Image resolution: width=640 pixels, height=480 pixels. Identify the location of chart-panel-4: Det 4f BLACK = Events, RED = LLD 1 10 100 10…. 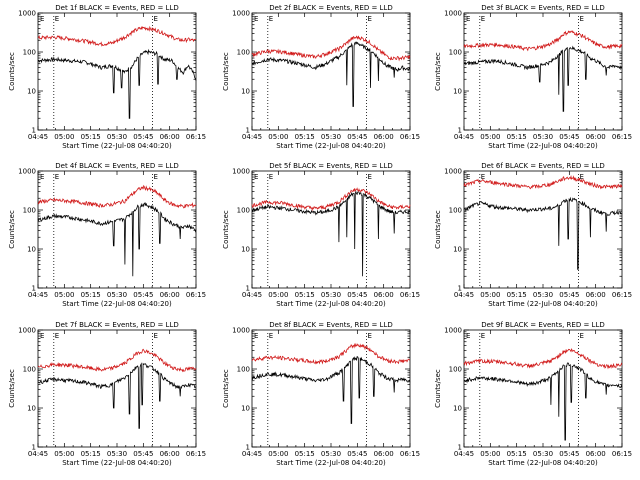
(107, 235).